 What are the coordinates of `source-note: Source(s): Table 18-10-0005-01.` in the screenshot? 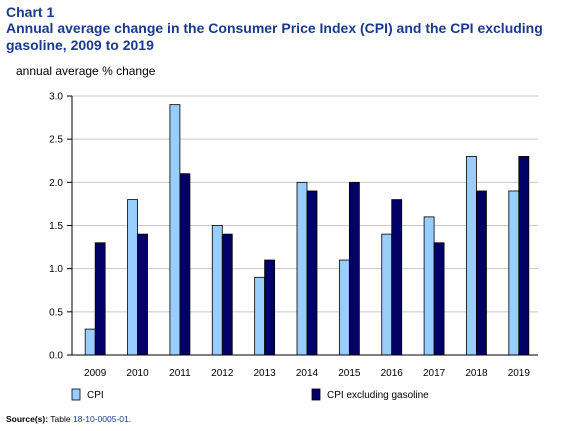 It's located at (68, 419).